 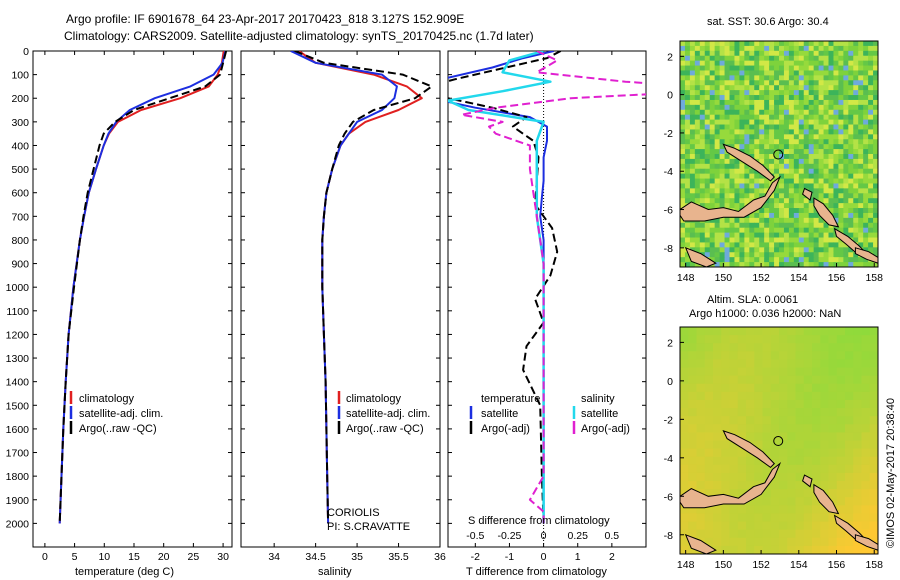 I want to click on x-tick-label: 10, so click(x=104, y=557).